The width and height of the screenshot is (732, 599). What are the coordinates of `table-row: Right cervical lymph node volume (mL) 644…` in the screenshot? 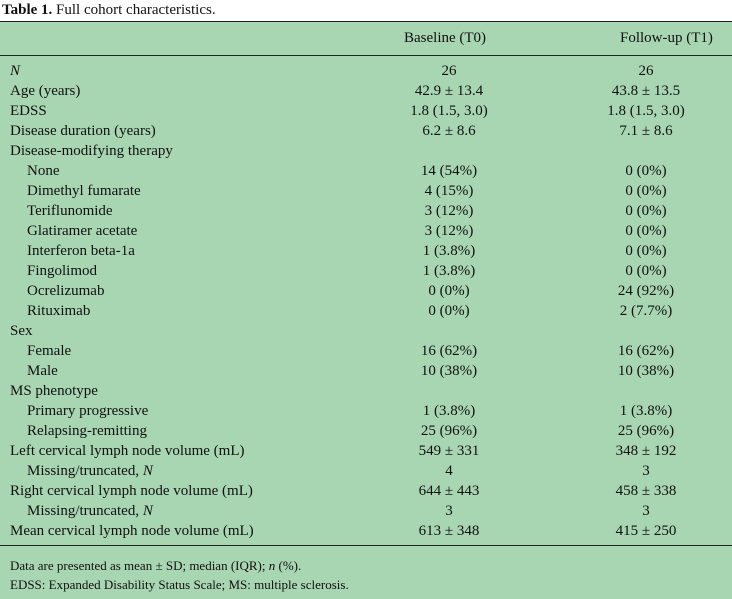 It's located at (366, 491).